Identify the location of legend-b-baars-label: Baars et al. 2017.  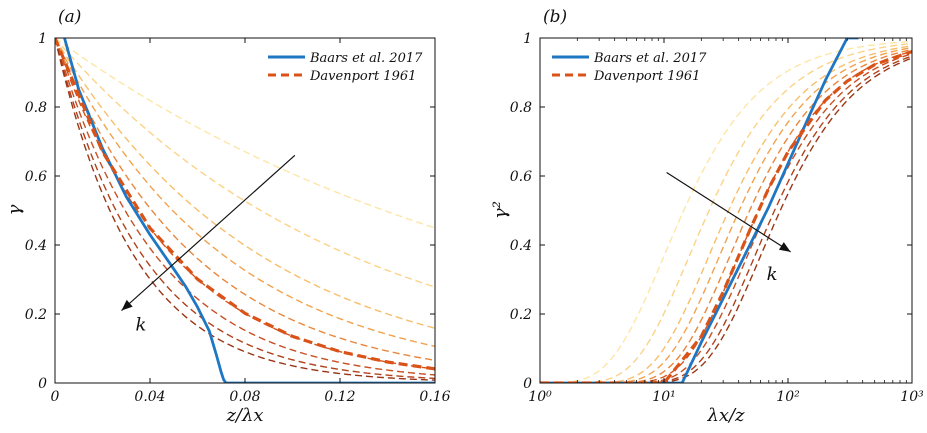
(650, 58).